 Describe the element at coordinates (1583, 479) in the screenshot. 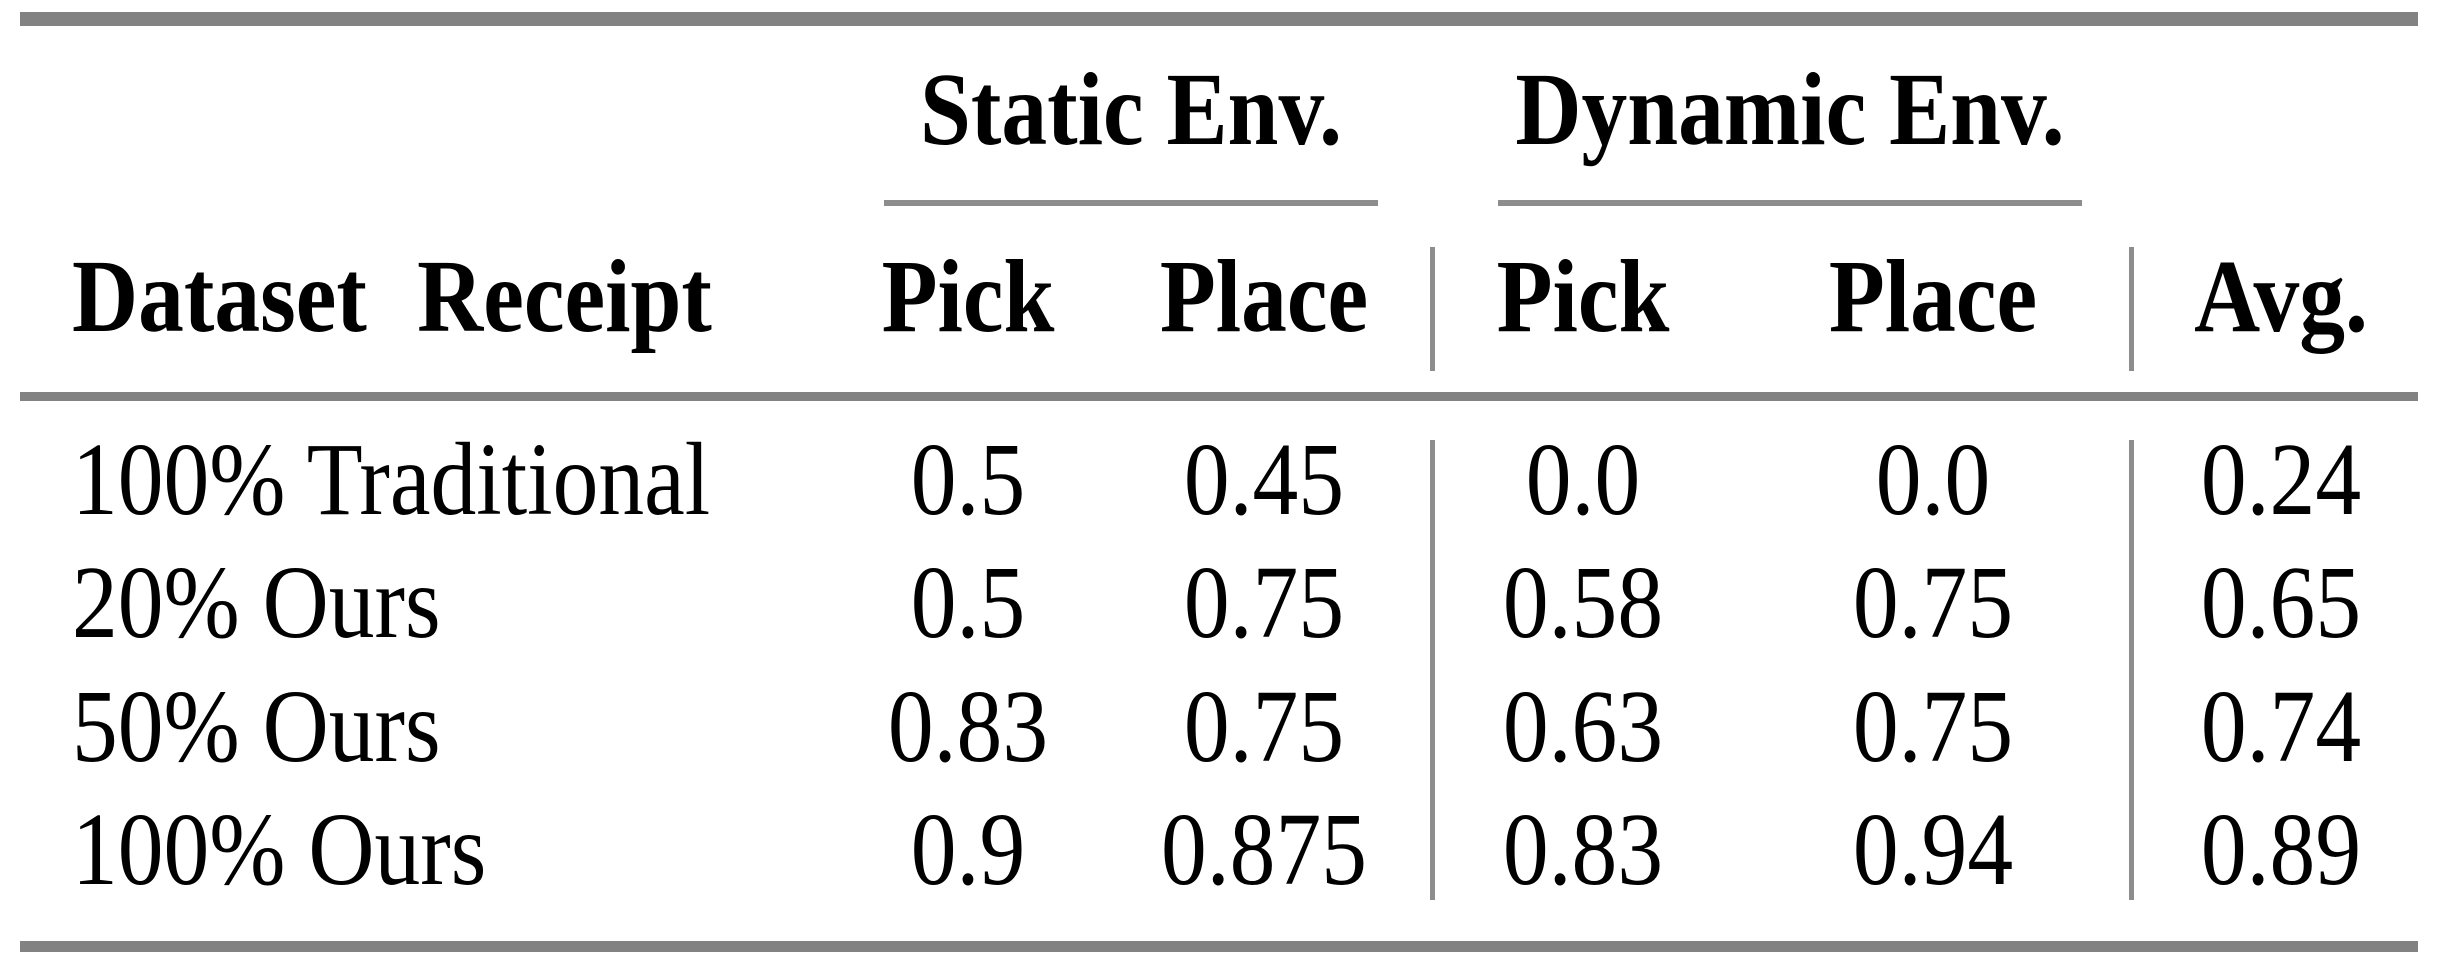

I see `cell-dynamic-pick: 0.0` at that location.